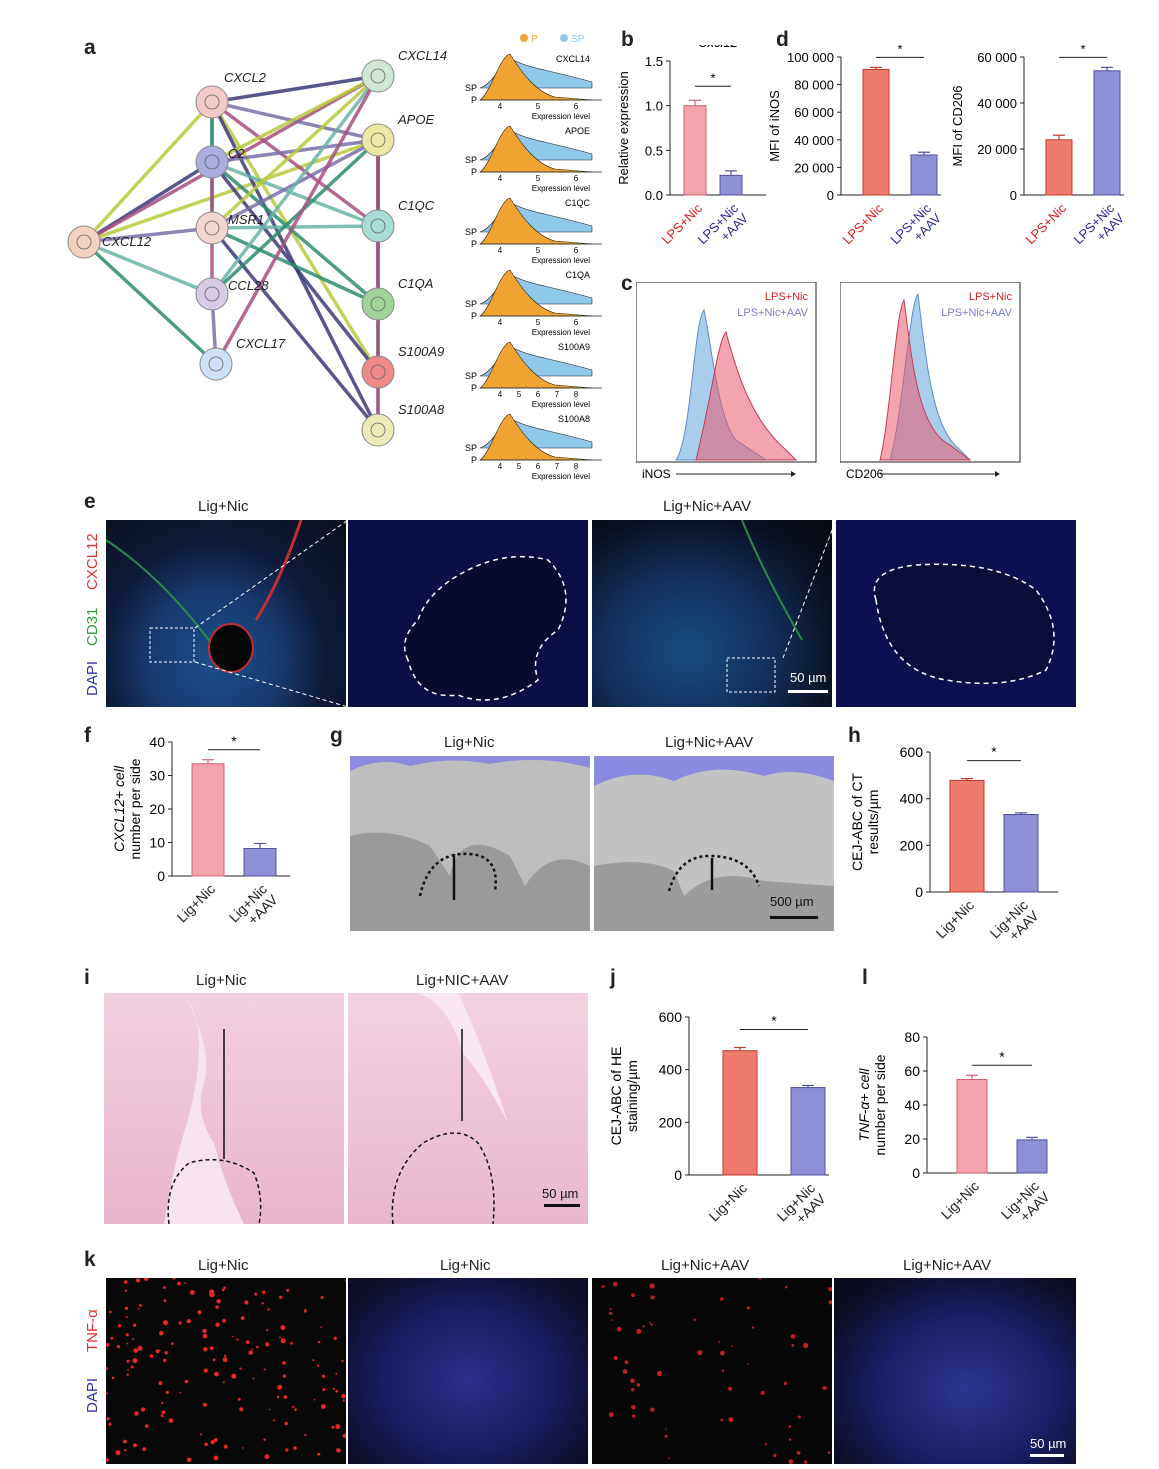 The width and height of the screenshot is (1159, 1469). I want to click on y-axis-label: MFI of iNOS, so click(774, 126).